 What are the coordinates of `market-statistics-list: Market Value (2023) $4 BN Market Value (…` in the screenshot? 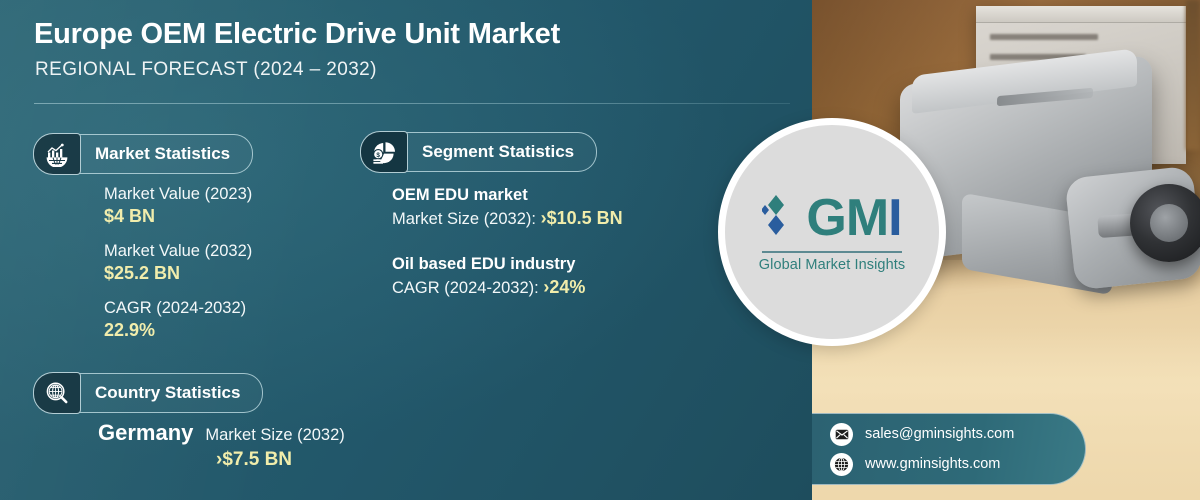 It's located at (178, 269).